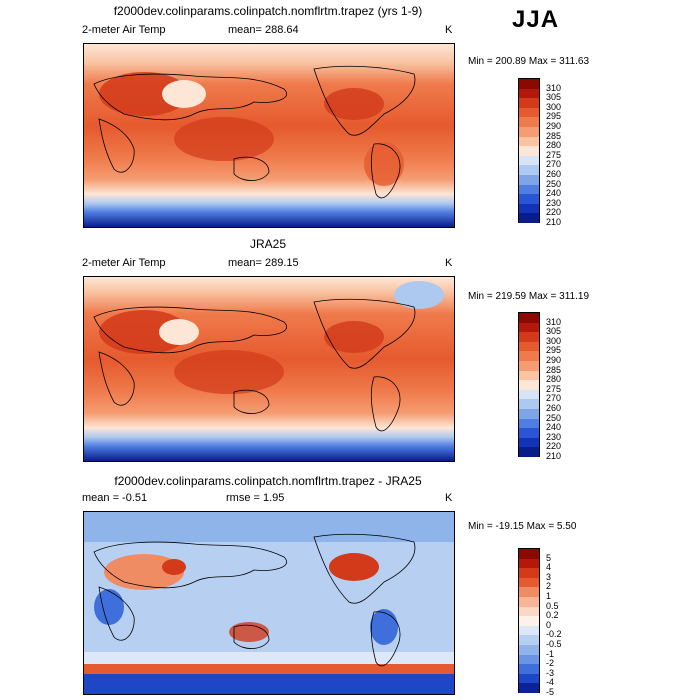  I want to click on colorbar-label: 1, so click(549, 596).